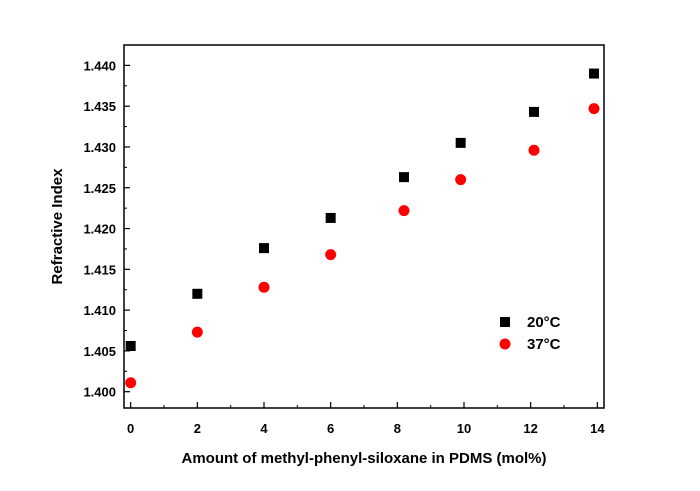 Image resolution: width=700 pixels, height=491 pixels. What do you see at coordinates (99, 310) in the screenshot?
I see `y-tick-label: 1.410` at bounding box center [99, 310].